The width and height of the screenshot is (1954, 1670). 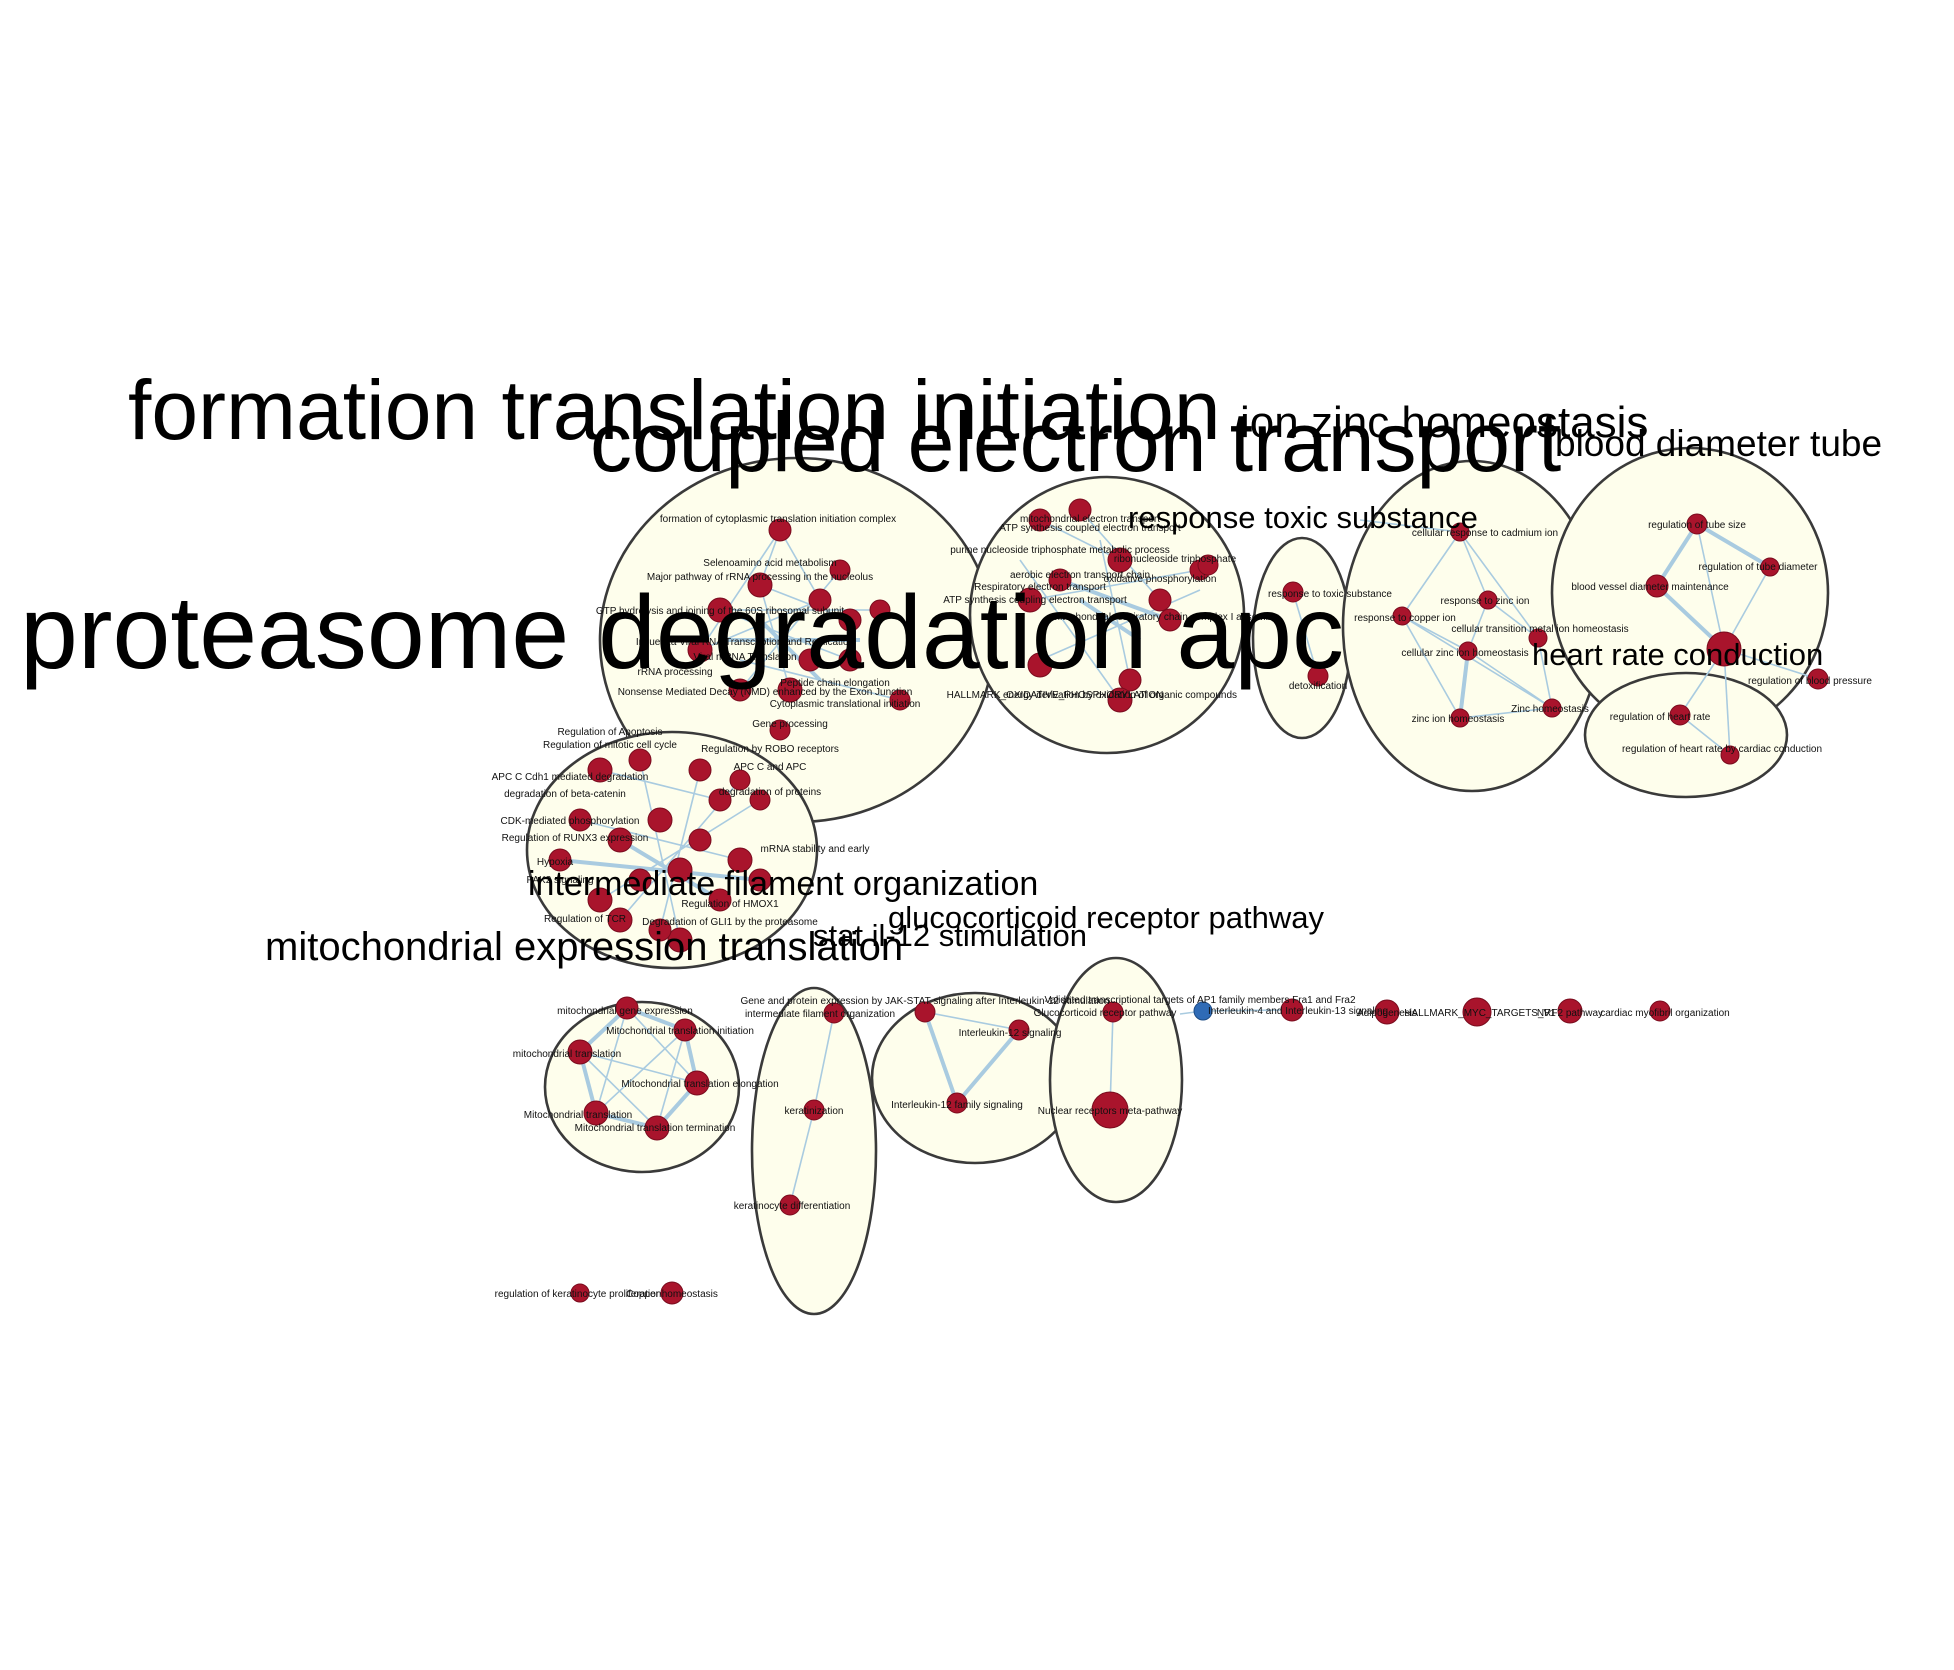 I want to click on node-label: Regulation of HMOX1, so click(x=730, y=904).